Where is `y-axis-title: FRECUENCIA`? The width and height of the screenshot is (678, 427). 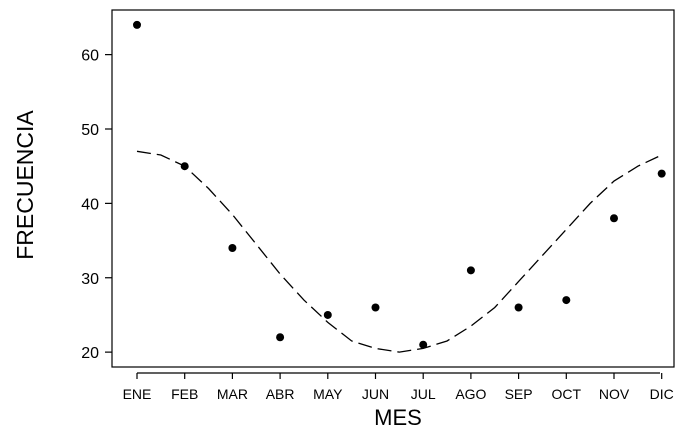 y-axis-title: FRECUENCIA is located at coordinates (25, 185).